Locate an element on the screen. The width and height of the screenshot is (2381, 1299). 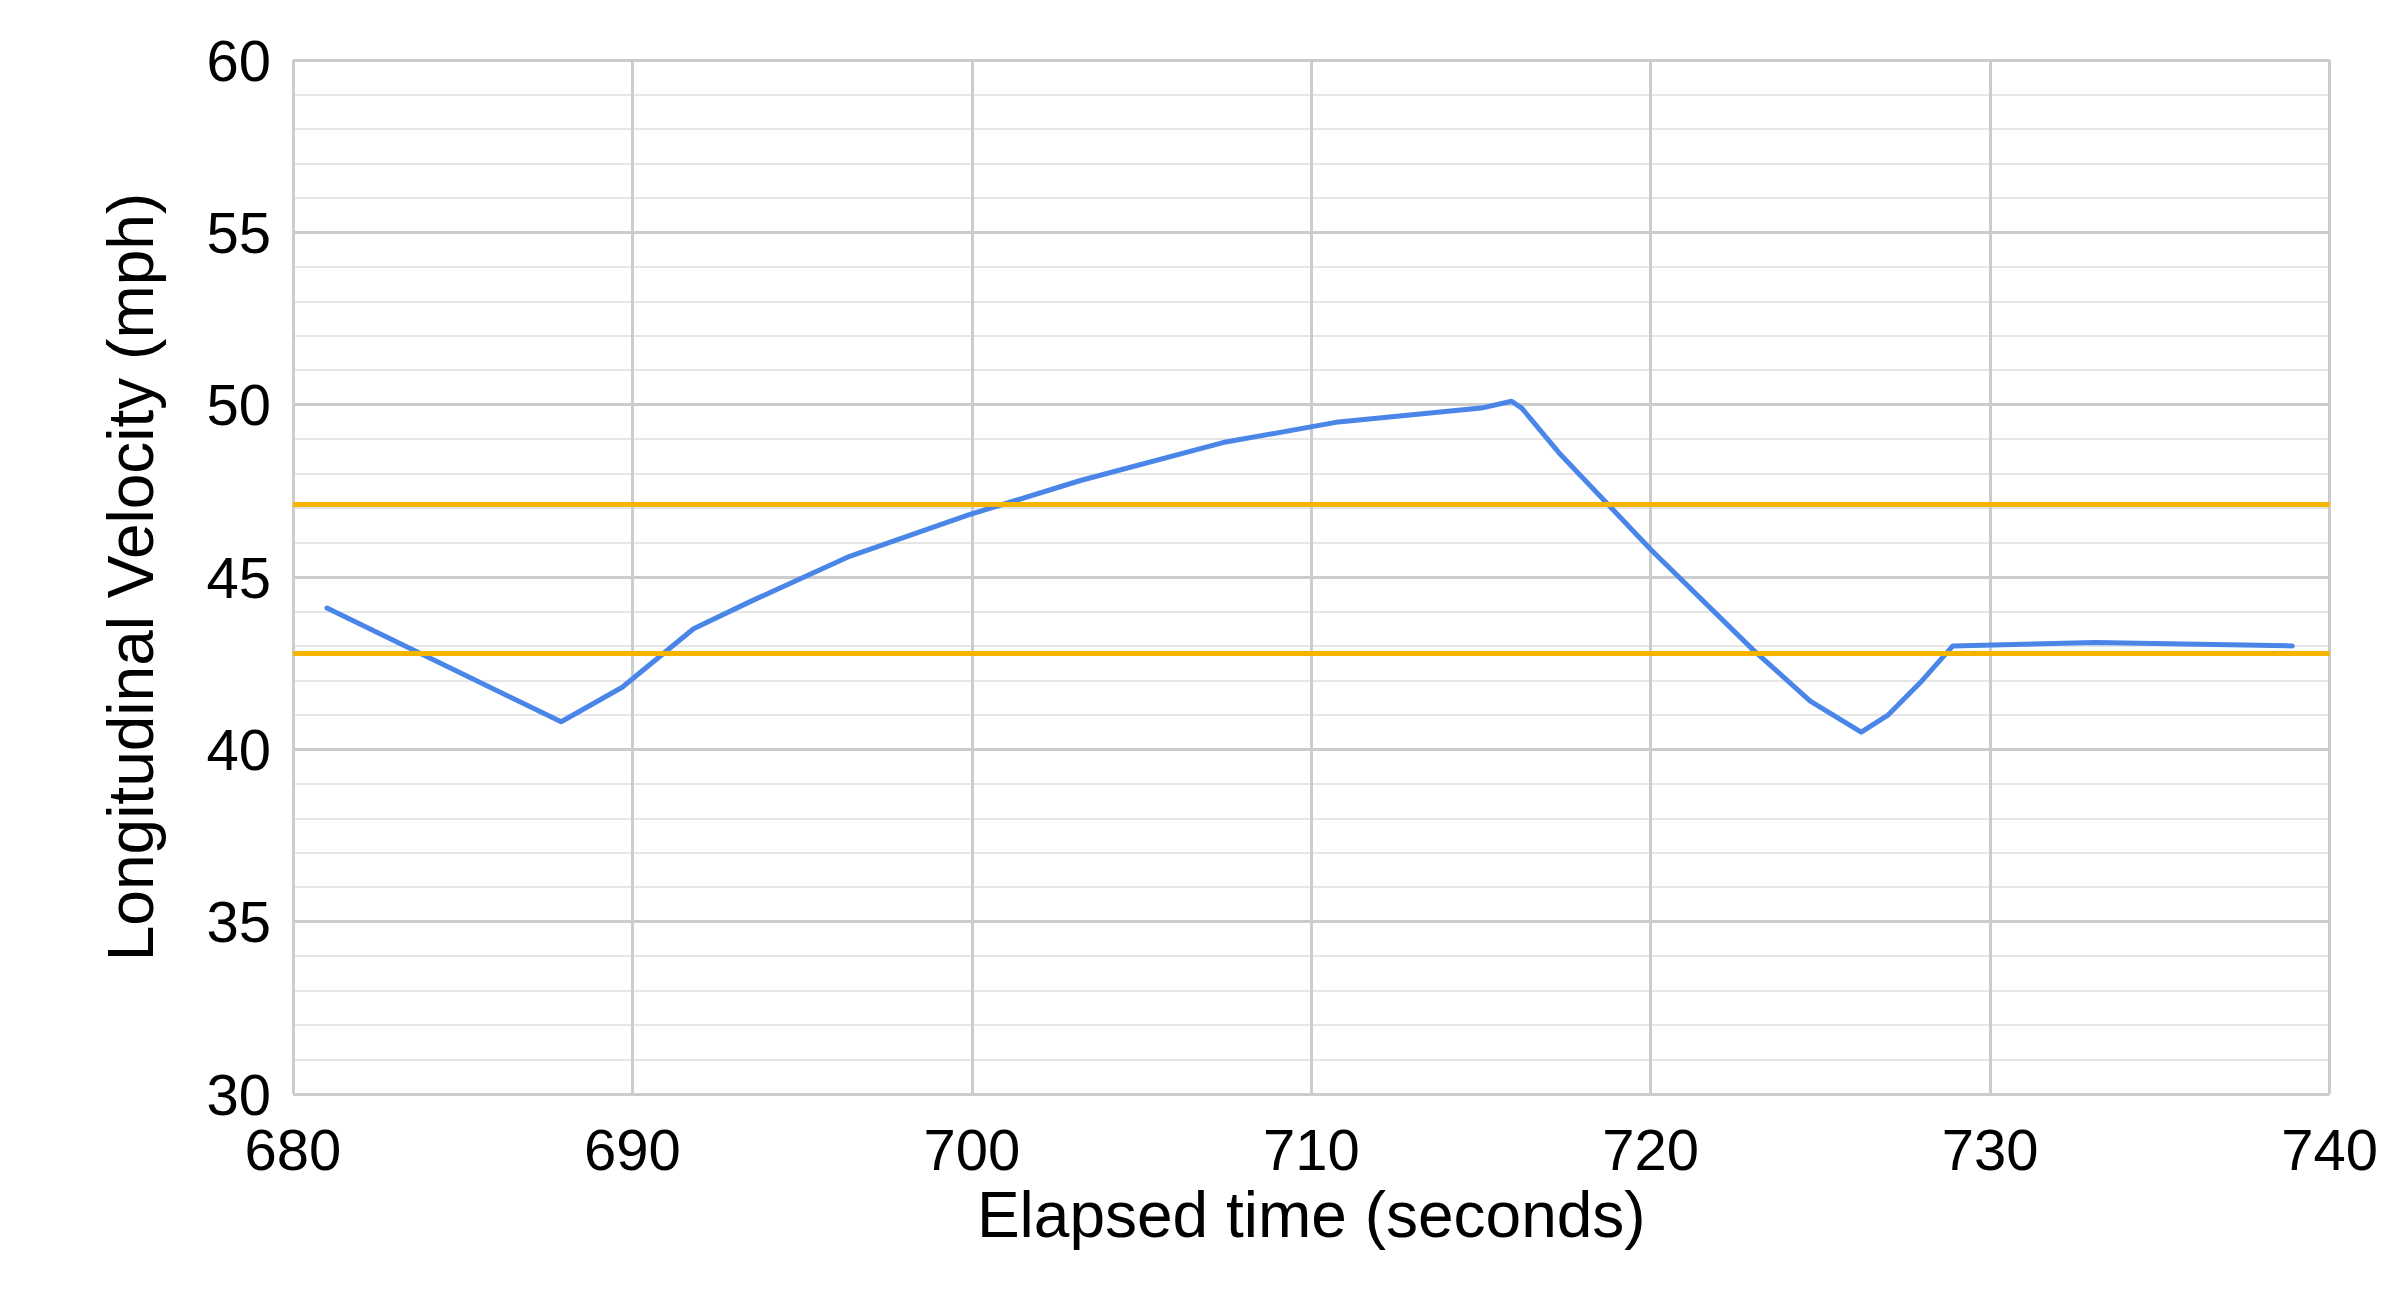
y-tick-label: 40 is located at coordinates (238, 749).